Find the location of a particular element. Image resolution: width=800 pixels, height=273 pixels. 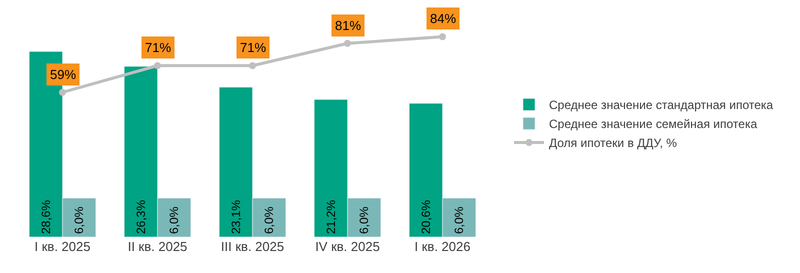

x-tick-label: III кв. 2025 is located at coordinates (252, 246).